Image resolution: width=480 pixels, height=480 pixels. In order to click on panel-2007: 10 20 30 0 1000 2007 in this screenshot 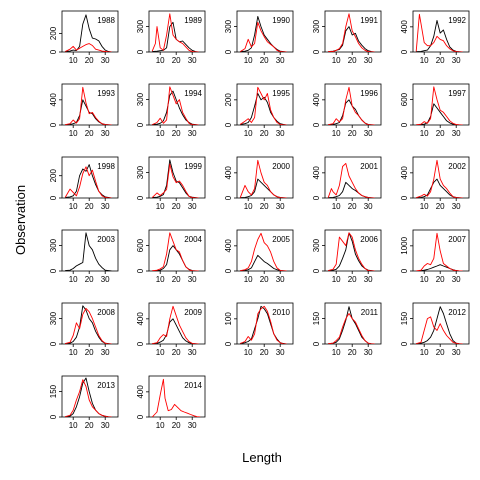, I will do `click(435, 256)`.